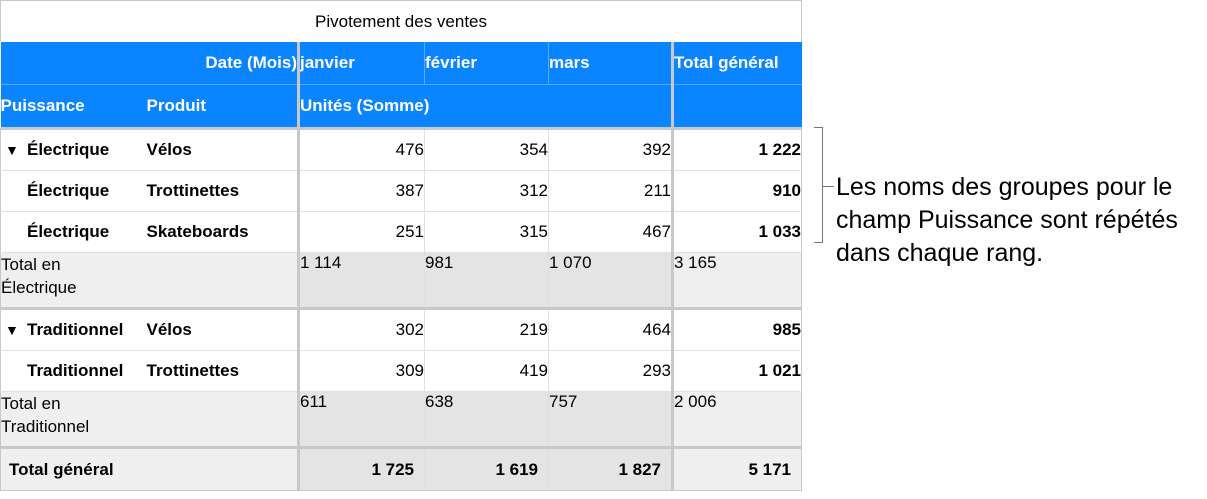 The image size is (1207, 499). Describe the element at coordinates (486, 420) in the screenshot. I see `subtotal-value-cell: 638` at that location.